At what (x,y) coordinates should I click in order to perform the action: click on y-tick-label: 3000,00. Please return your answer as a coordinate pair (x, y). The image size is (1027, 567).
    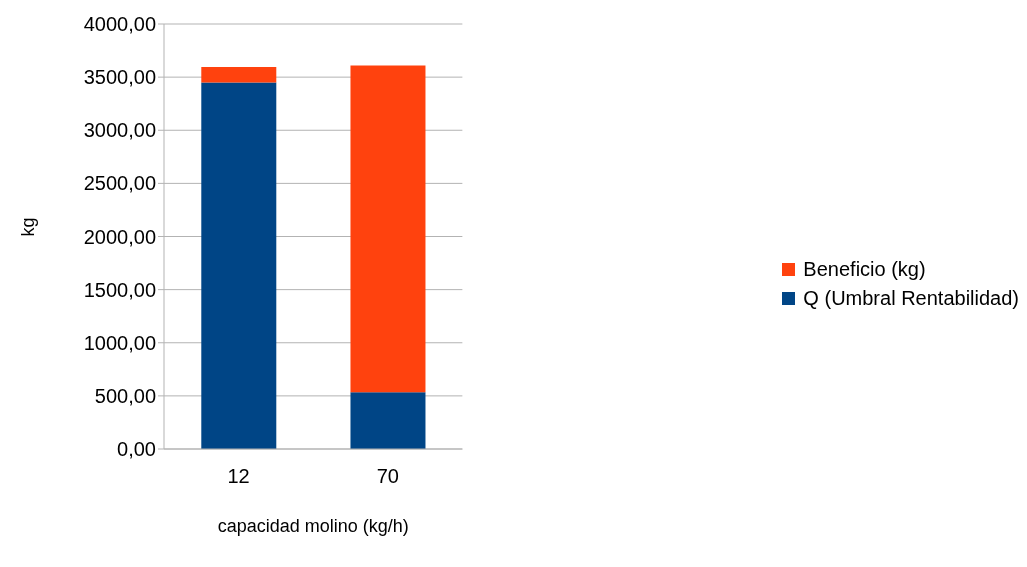
    Looking at the image, I should click on (119, 130).